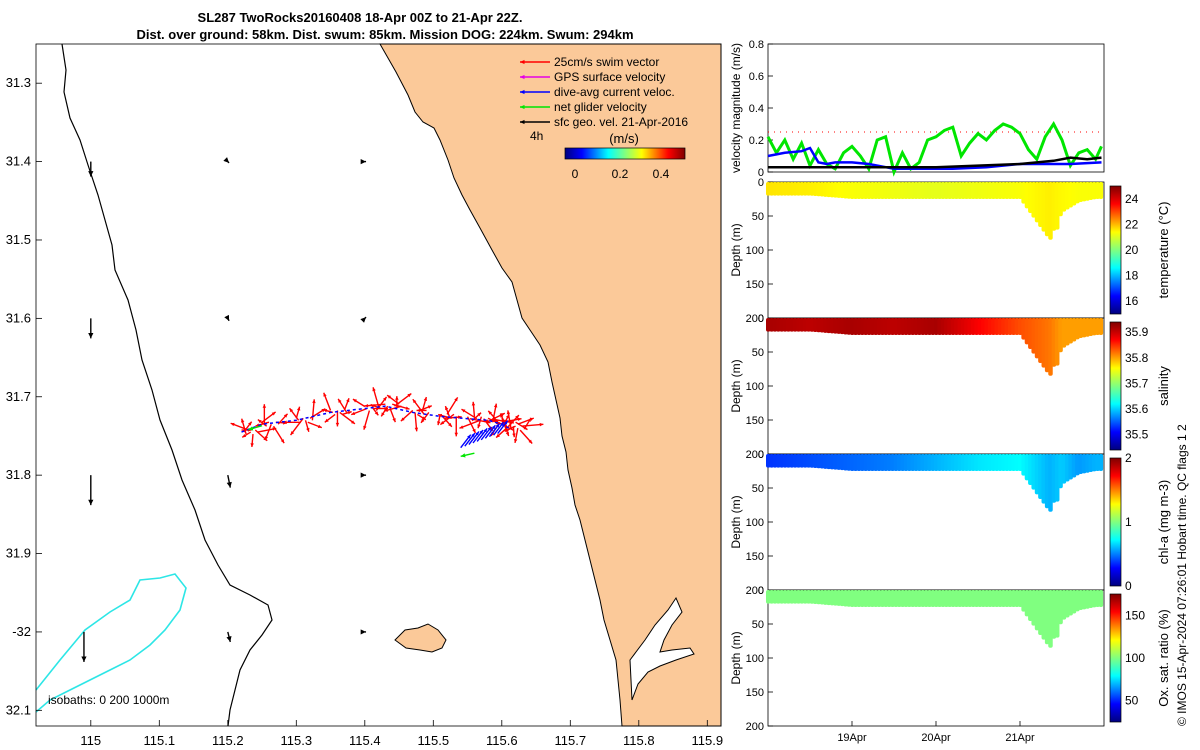 The width and height of the screenshot is (1200, 750). I want to click on map-x-tick-label: 115, so click(90, 740).